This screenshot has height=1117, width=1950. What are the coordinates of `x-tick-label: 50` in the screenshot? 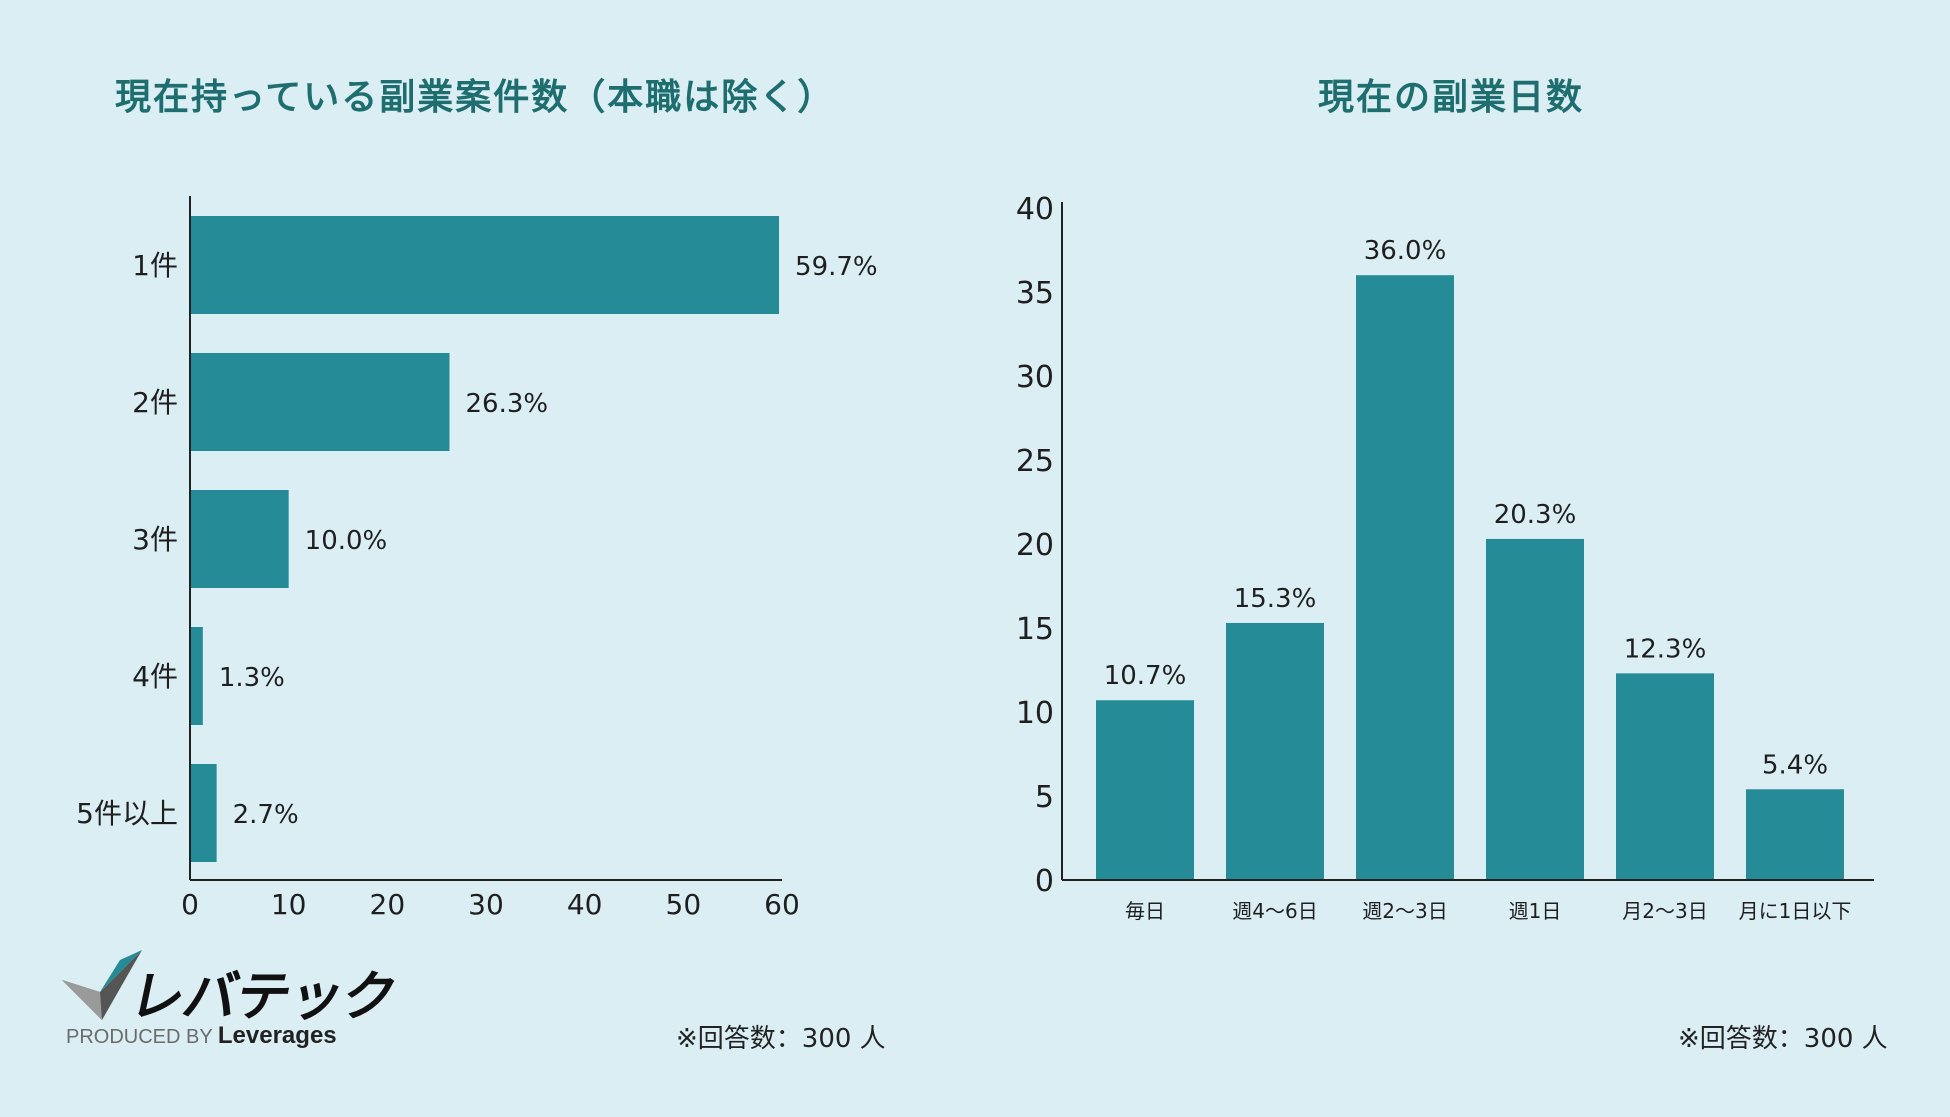 It's located at (684, 904).